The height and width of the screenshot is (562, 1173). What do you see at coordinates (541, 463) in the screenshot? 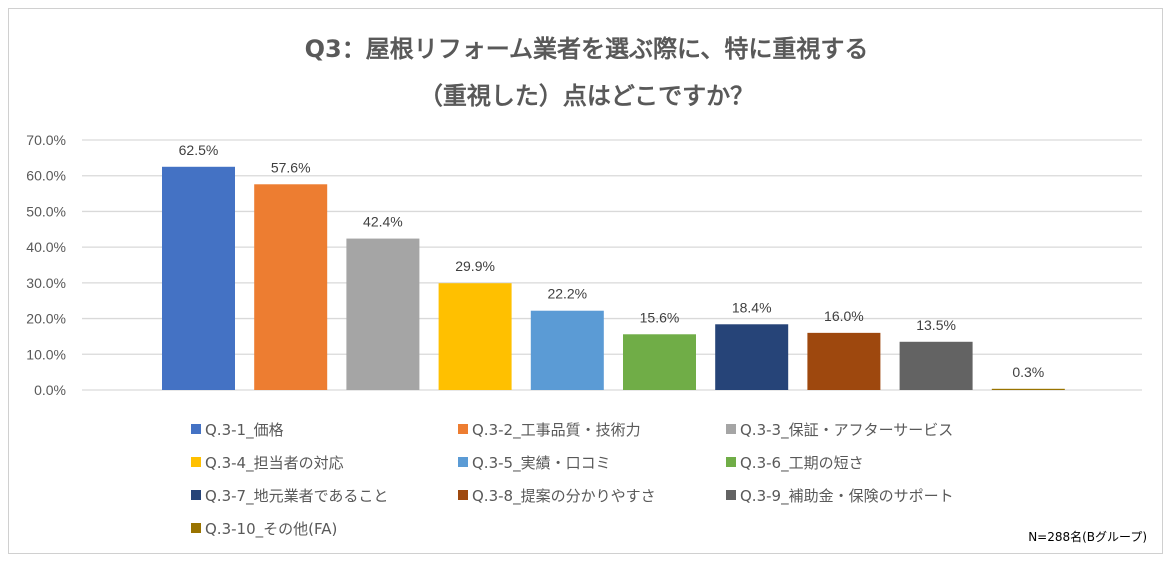
I see `legend-label: Q.3-5_実績・口コミ` at bounding box center [541, 463].